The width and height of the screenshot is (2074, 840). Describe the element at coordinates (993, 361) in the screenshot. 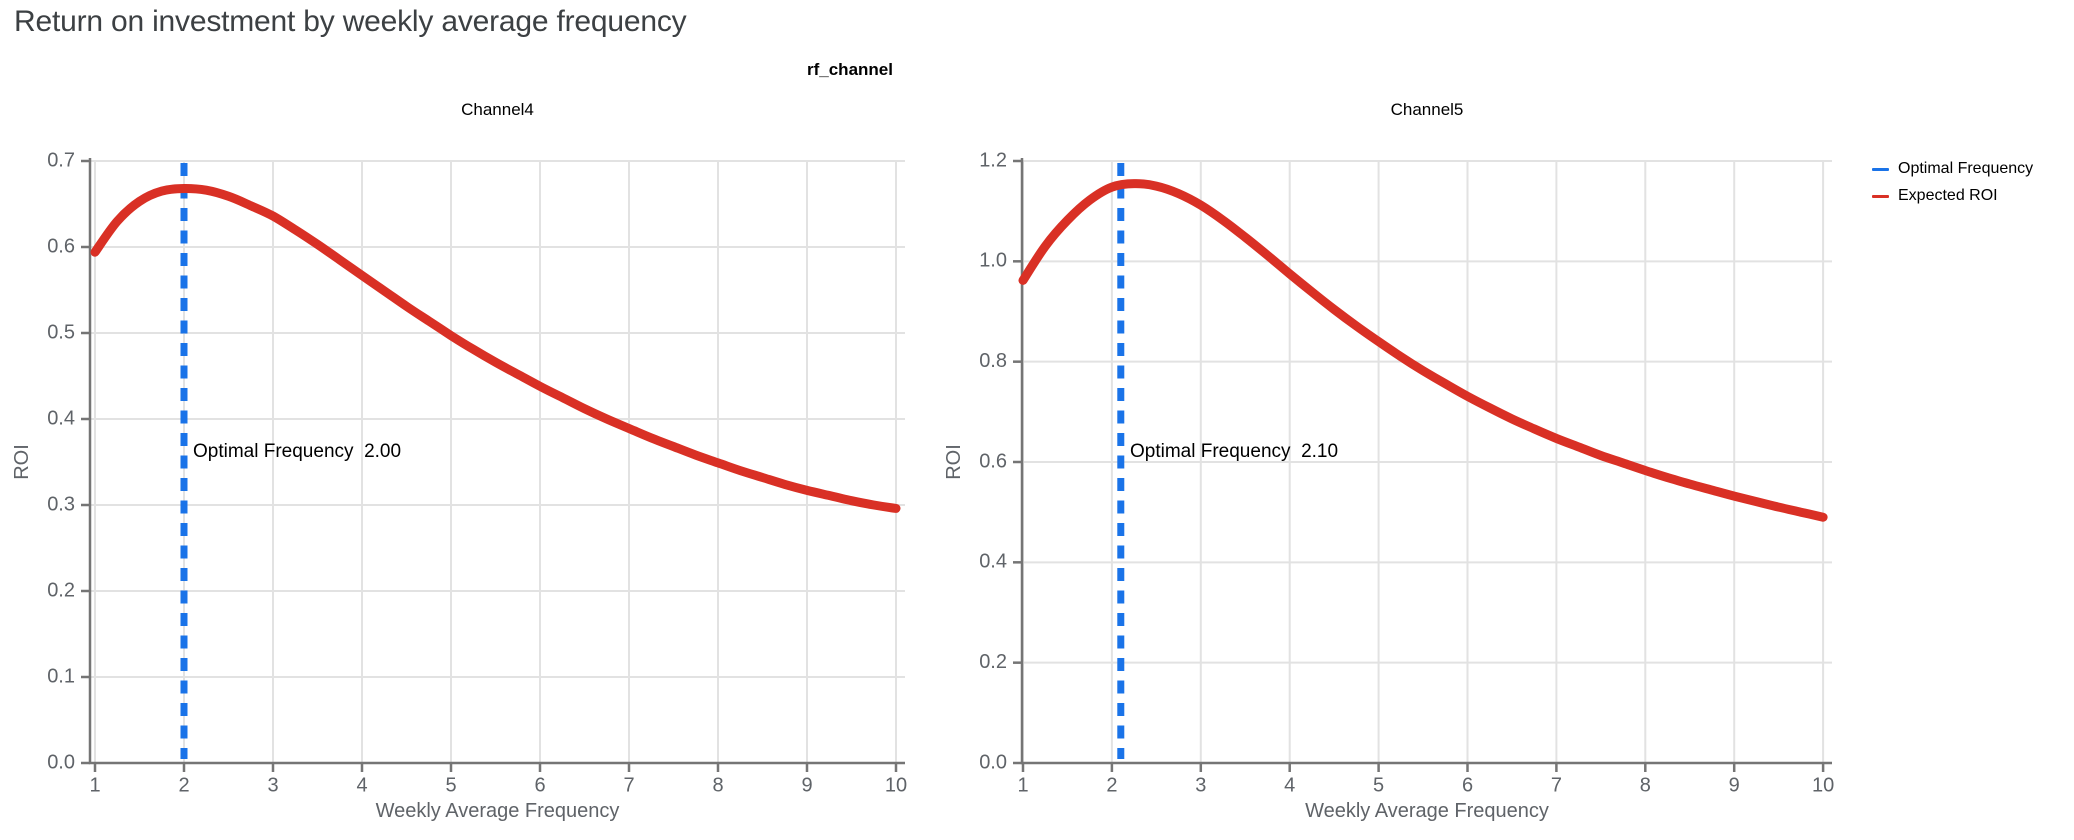

I see `y-tick-label: 0.8` at that location.